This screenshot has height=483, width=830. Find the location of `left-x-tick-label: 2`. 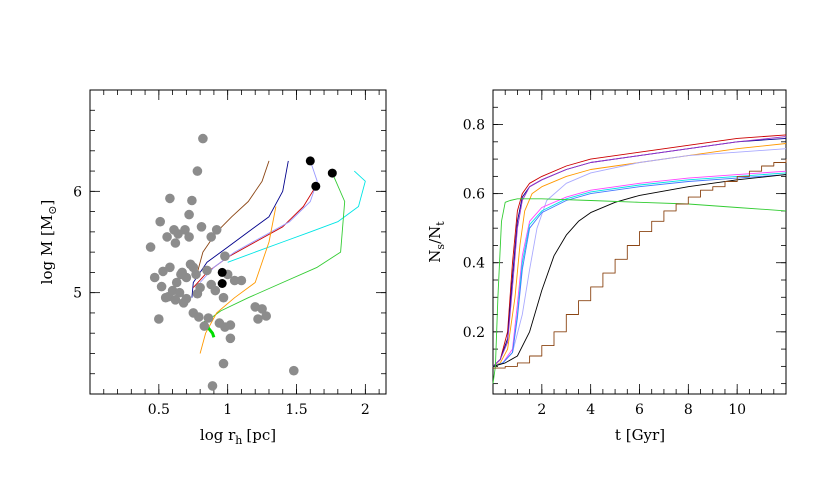

left-x-tick-label: 2 is located at coordinates (365, 410).